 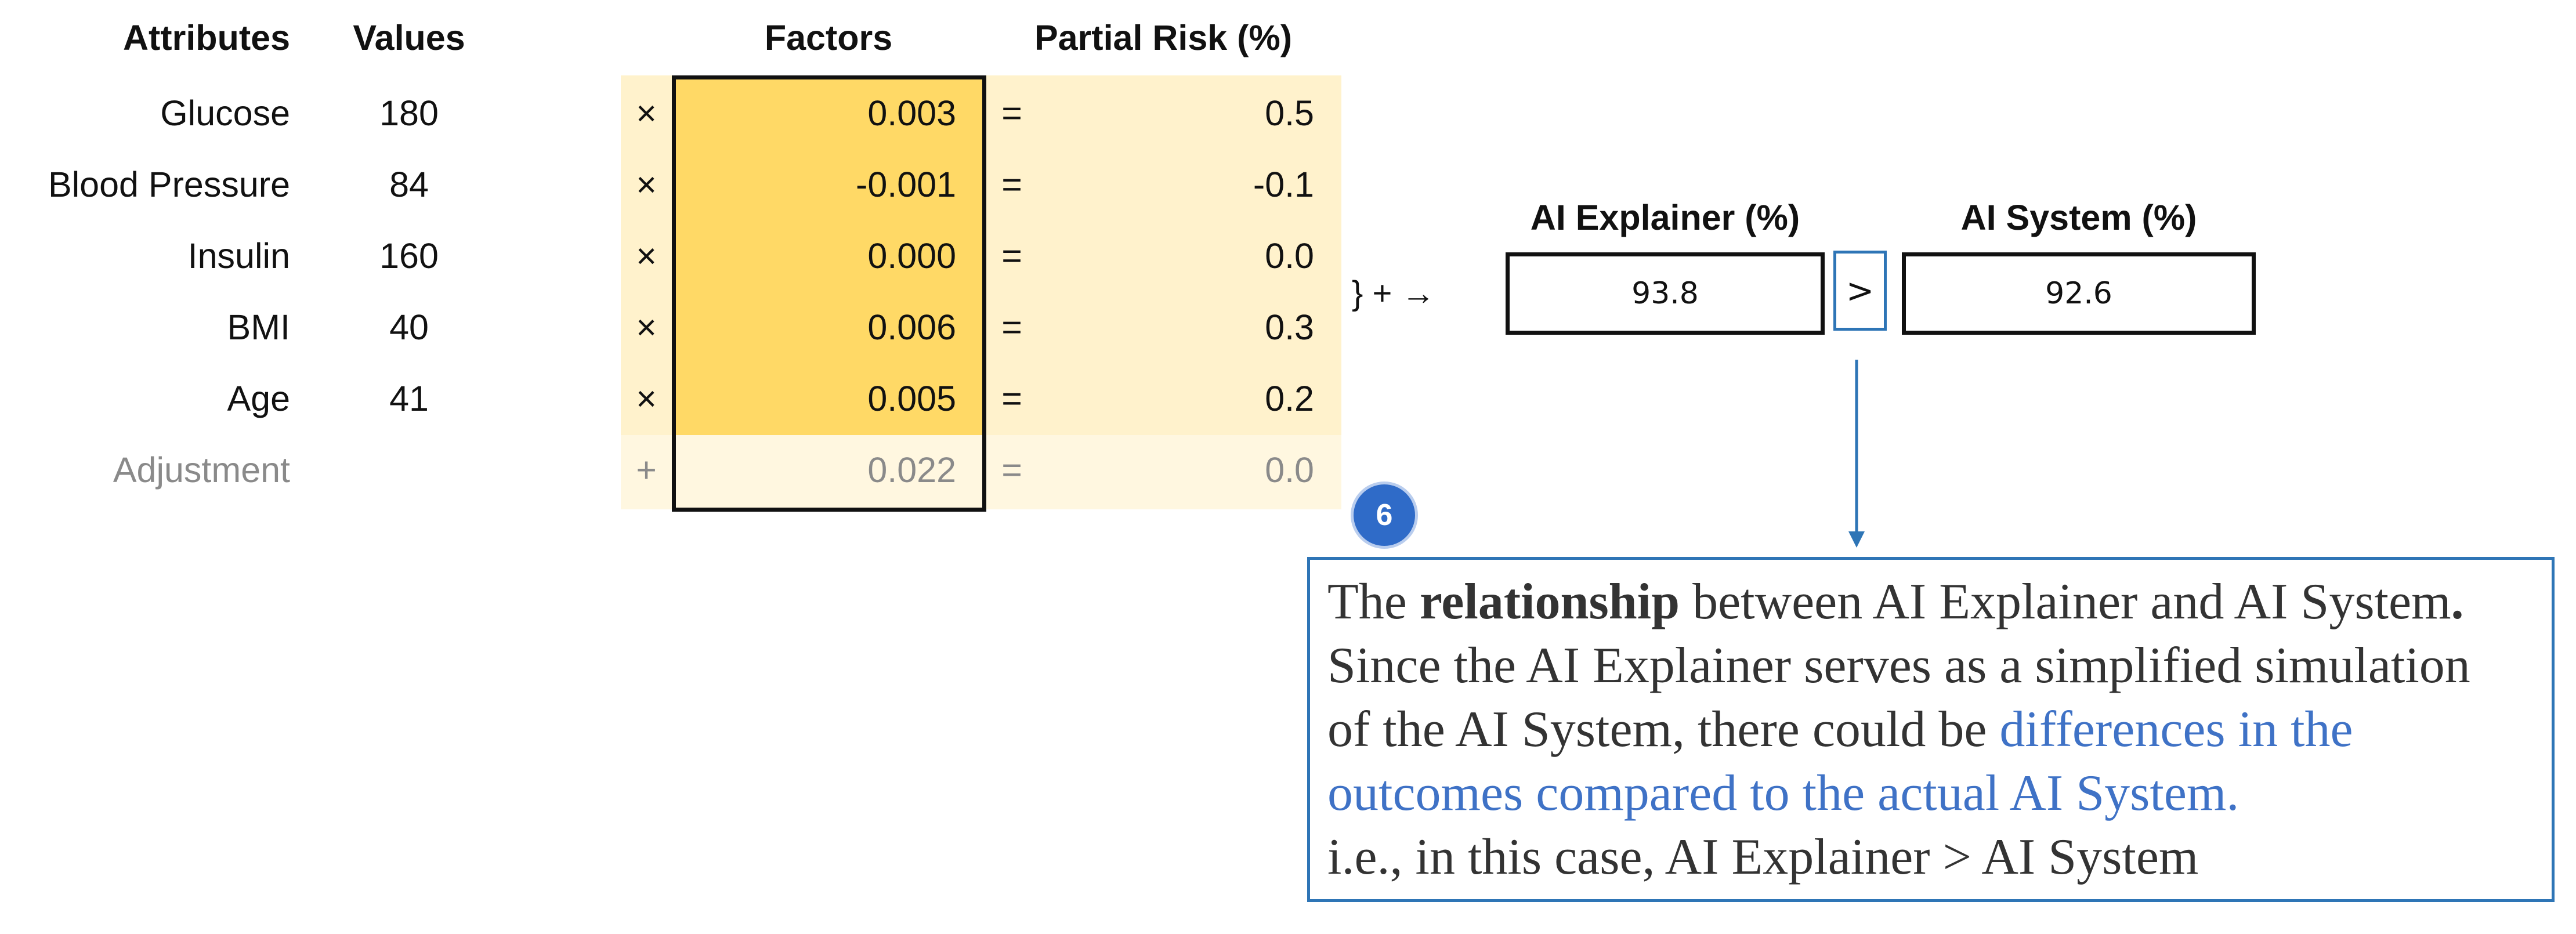 I want to click on attribute-label: Insulin, so click(x=238, y=256).